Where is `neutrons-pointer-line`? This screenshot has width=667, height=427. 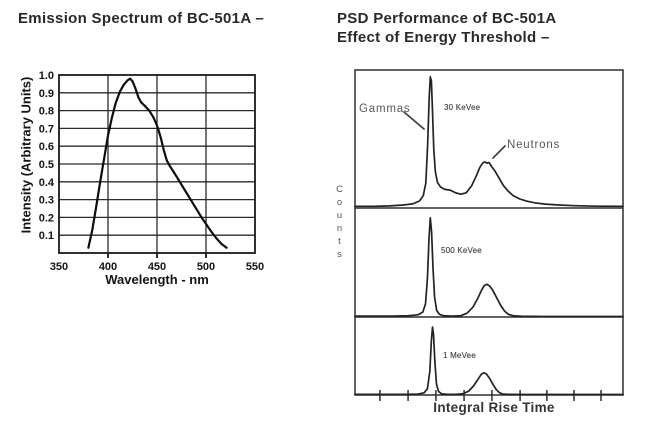 neutrons-pointer-line is located at coordinates (499, 152).